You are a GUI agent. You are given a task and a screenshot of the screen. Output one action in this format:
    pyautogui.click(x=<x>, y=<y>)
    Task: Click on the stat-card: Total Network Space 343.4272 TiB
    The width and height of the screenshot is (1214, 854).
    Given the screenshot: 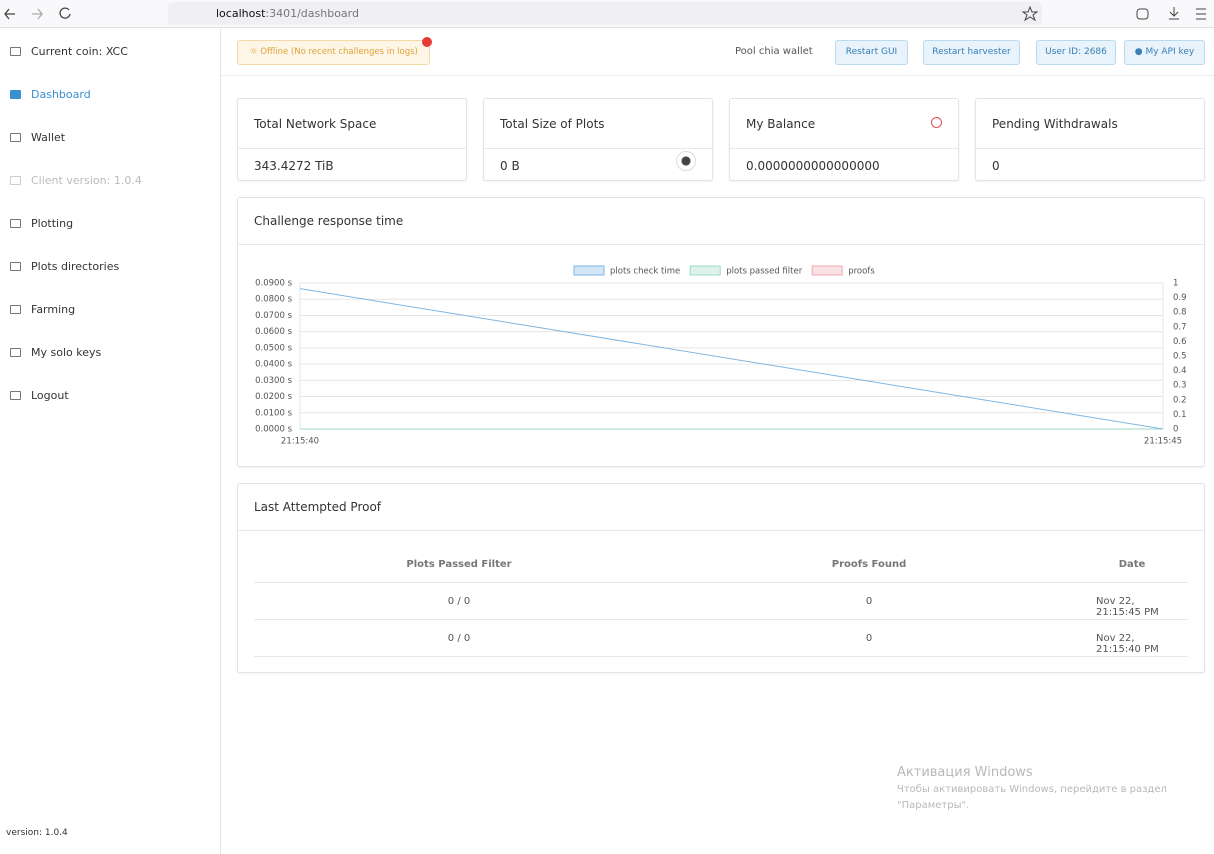 What is the action you would take?
    pyautogui.click(x=352, y=139)
    